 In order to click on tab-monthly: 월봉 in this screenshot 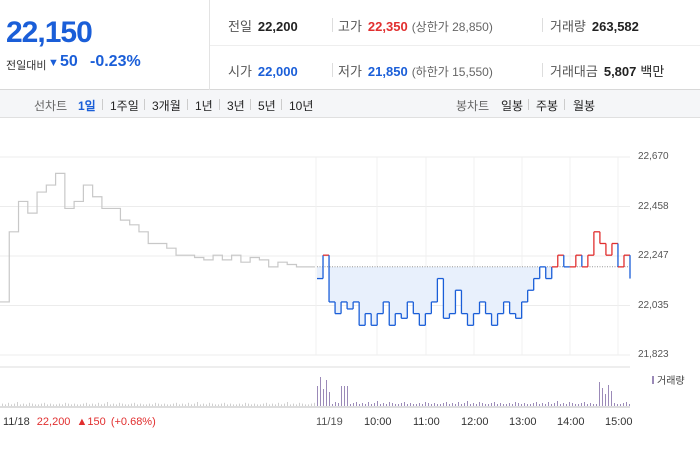, I will do `click(584, 106)`.